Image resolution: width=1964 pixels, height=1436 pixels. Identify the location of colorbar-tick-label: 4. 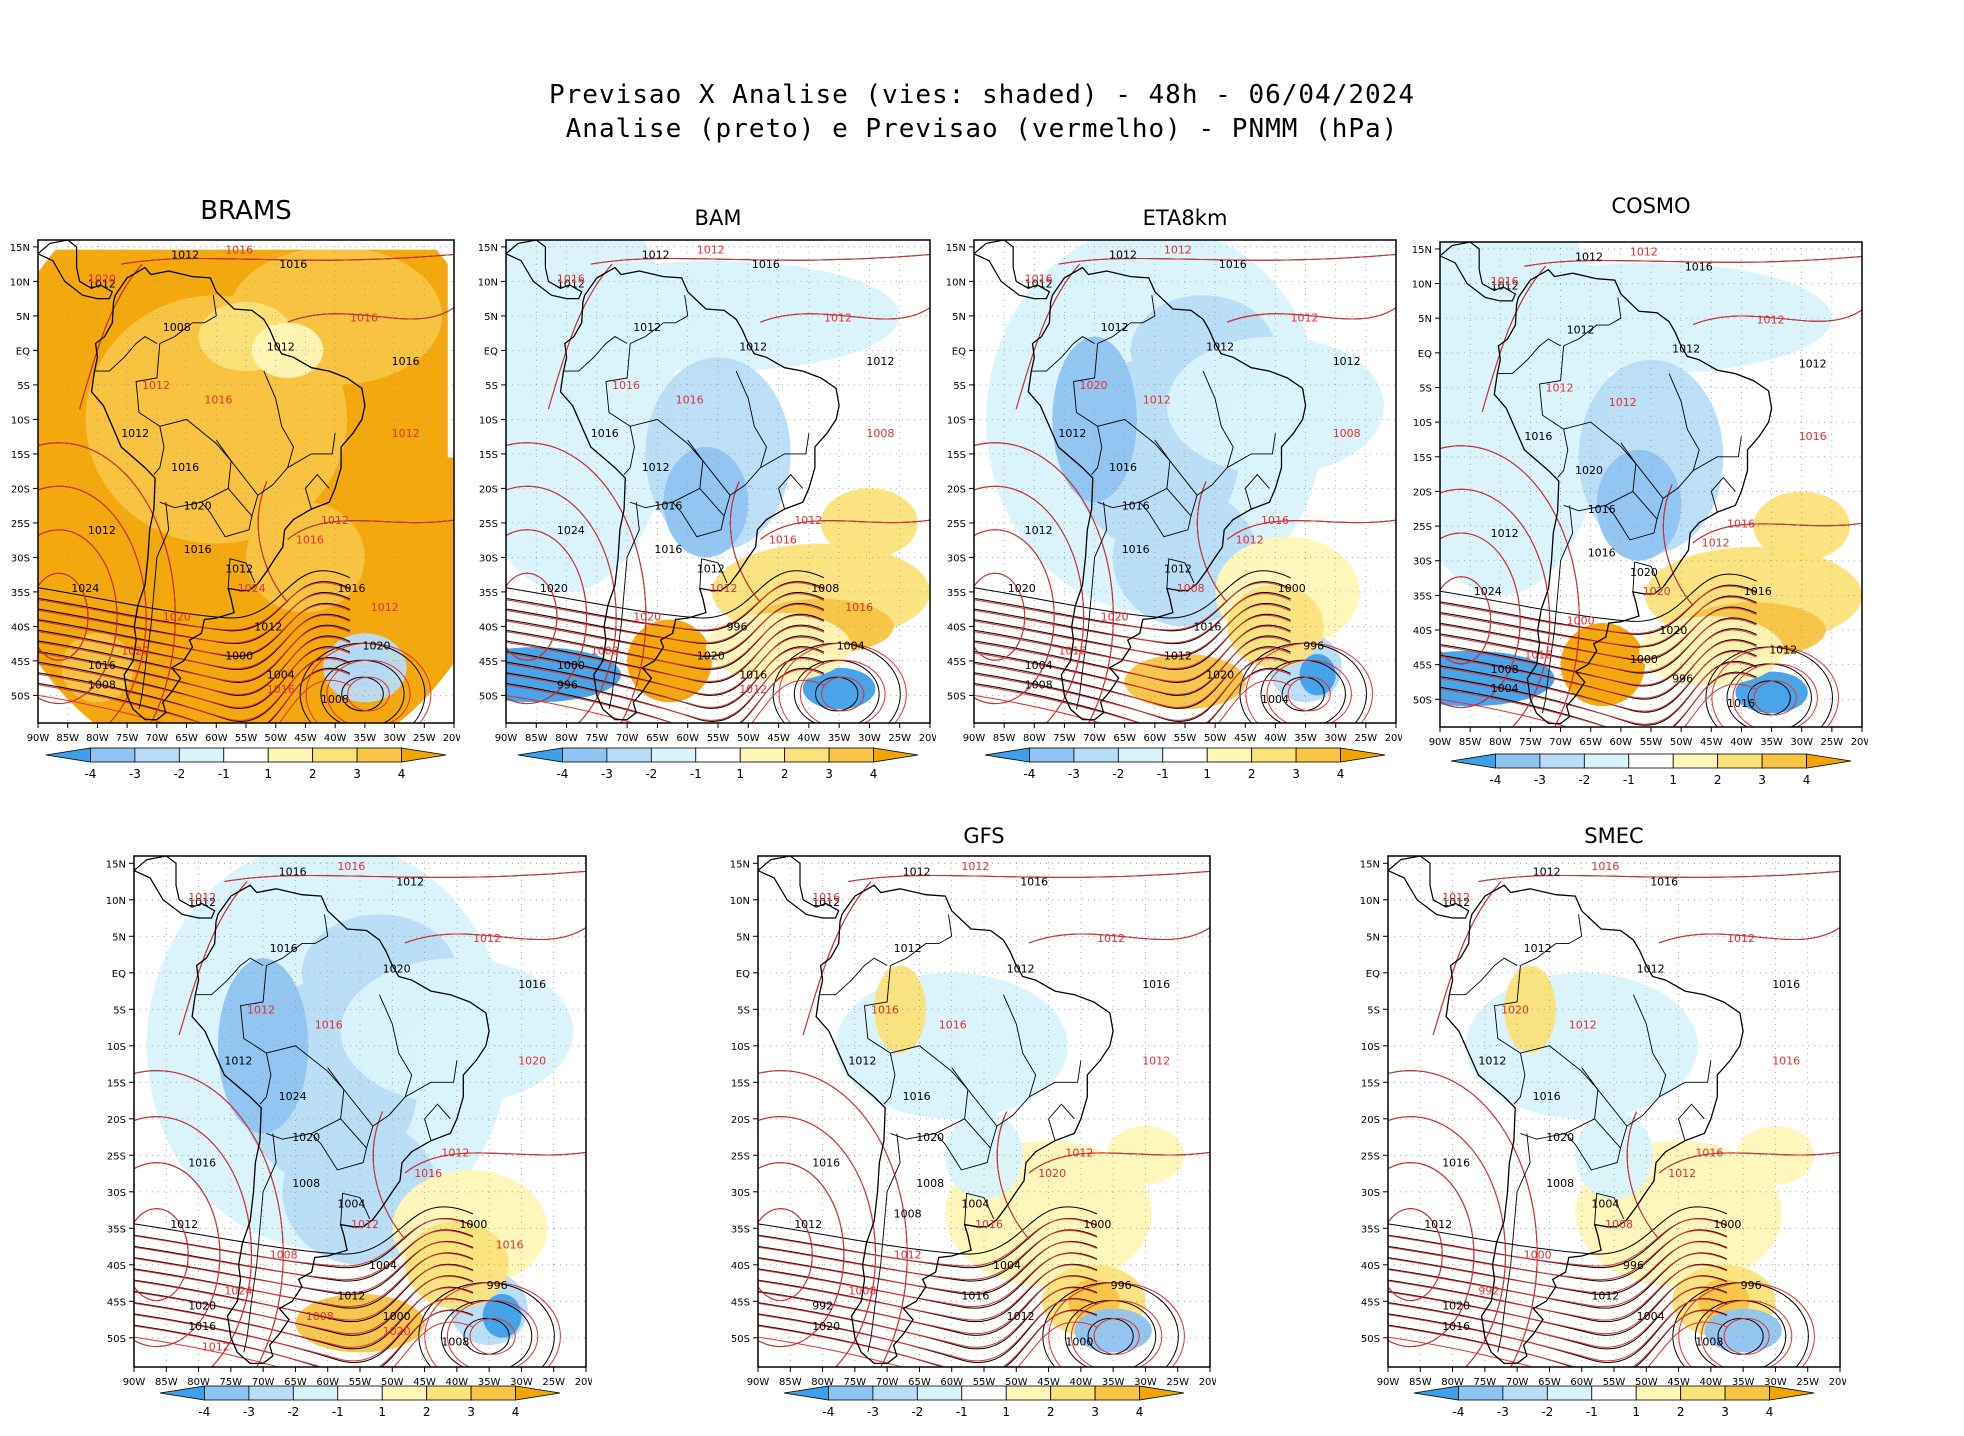
(1140, 1412).